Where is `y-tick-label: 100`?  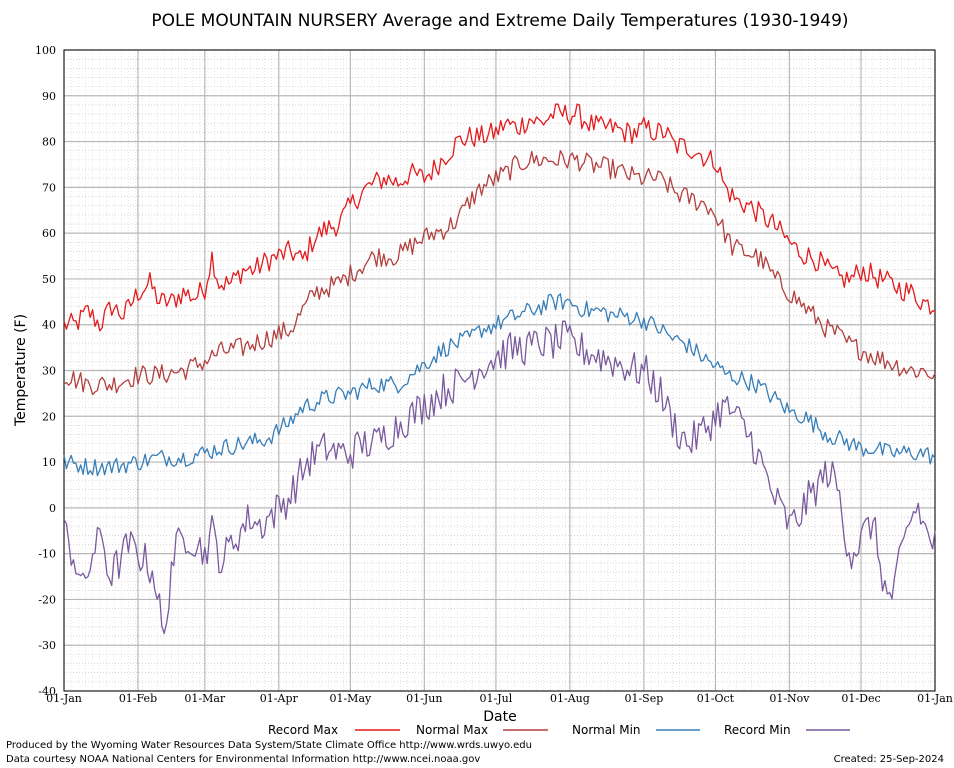
y-tick-label: 100 is located at coordinates (45, 50).